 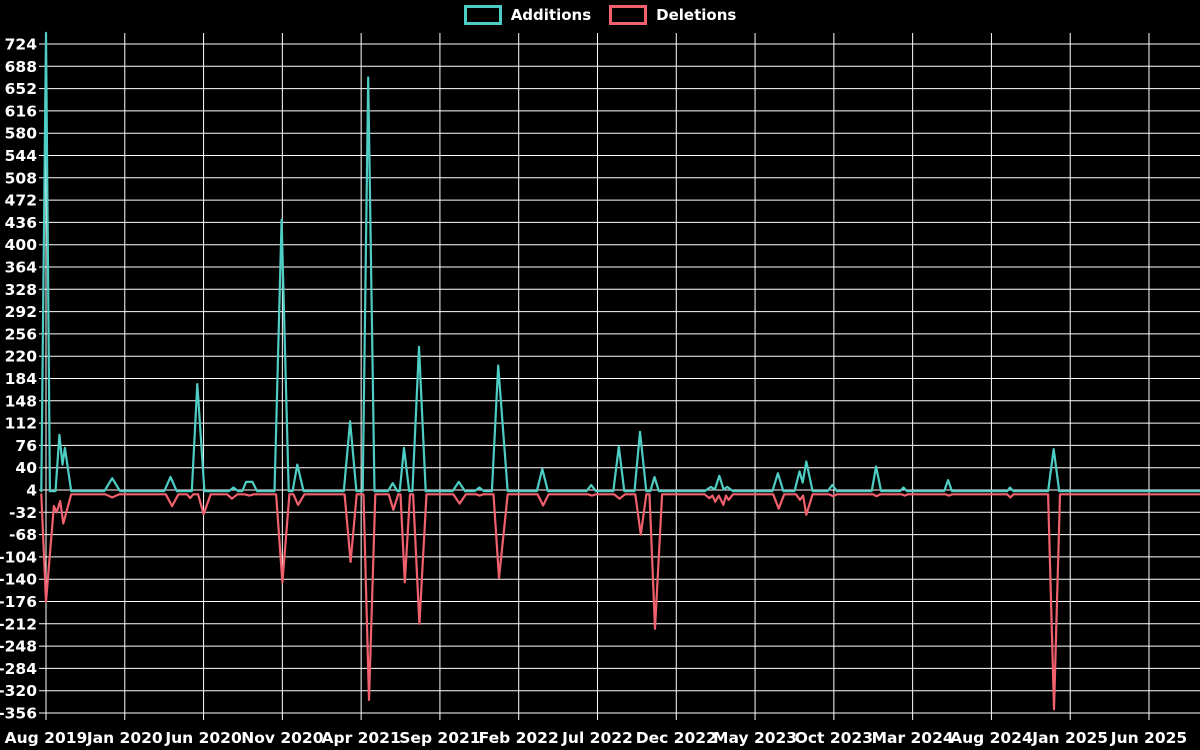 I want to click on chart-legend: Additions Deletions, so click(x=600, y=15).